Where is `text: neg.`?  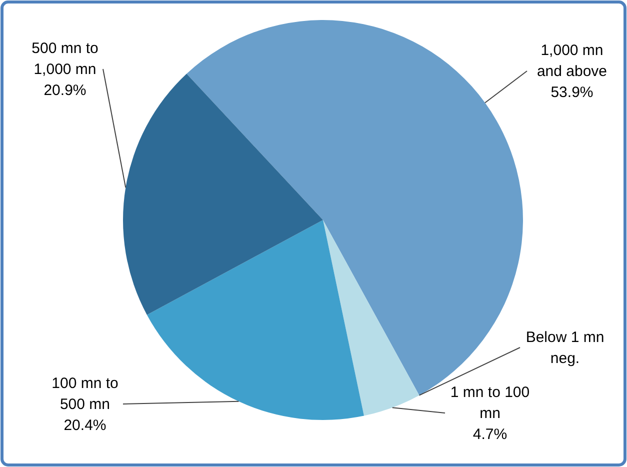 text: neg. is located at coordinates (565, 358).